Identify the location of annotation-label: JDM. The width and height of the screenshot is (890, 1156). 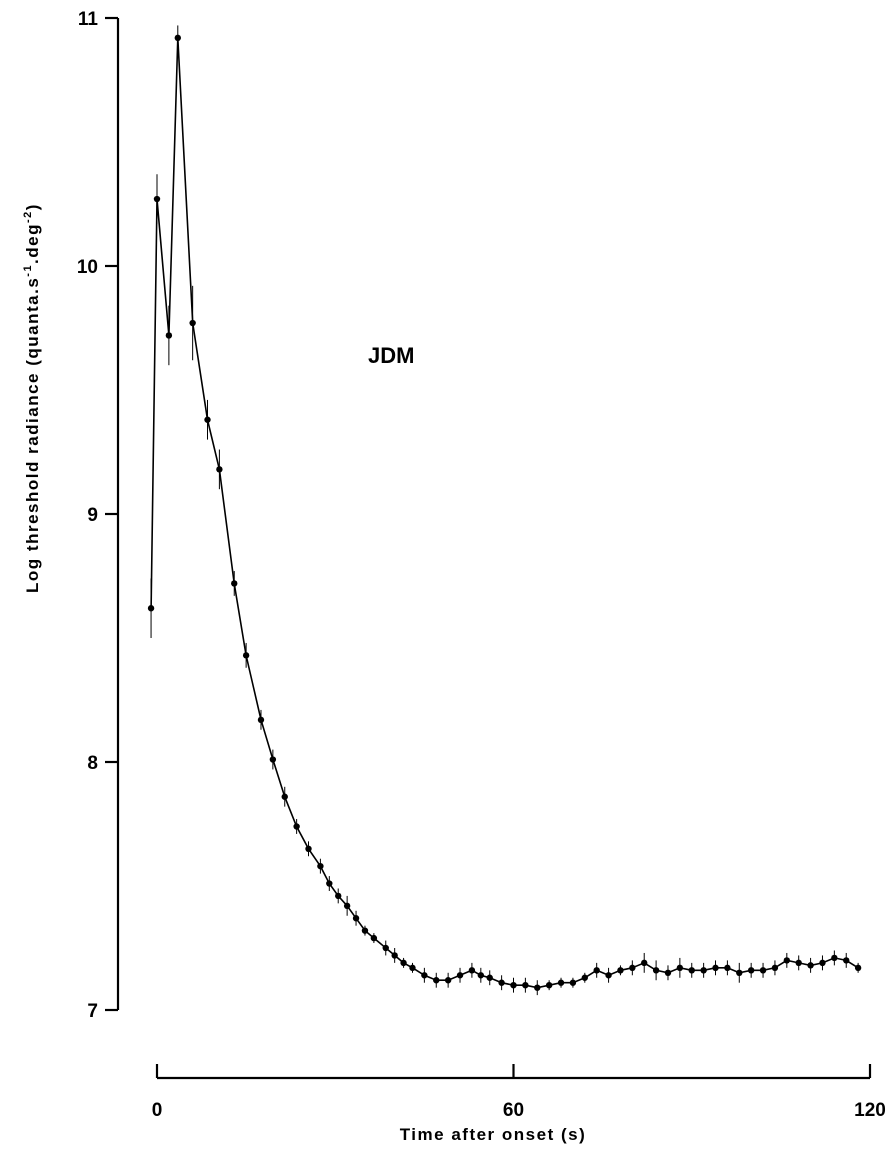
(391, 355).